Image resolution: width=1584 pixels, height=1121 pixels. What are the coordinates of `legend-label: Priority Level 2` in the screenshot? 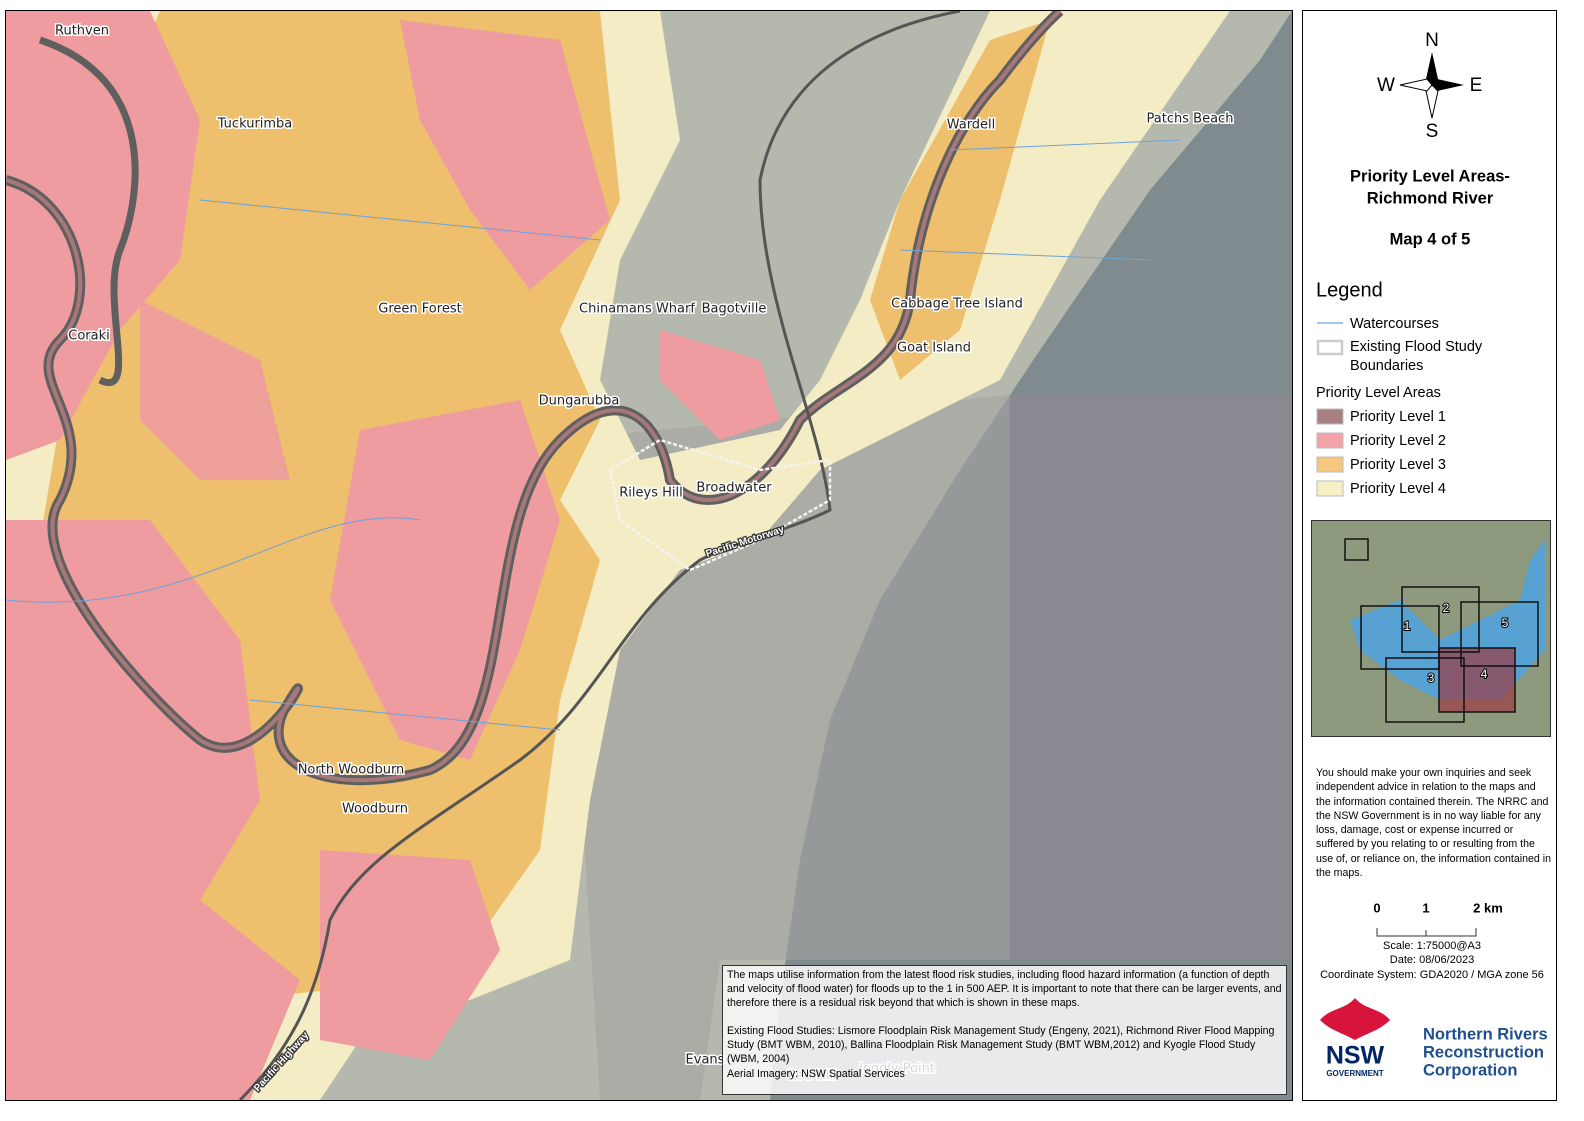 It's located at (1398, 441).